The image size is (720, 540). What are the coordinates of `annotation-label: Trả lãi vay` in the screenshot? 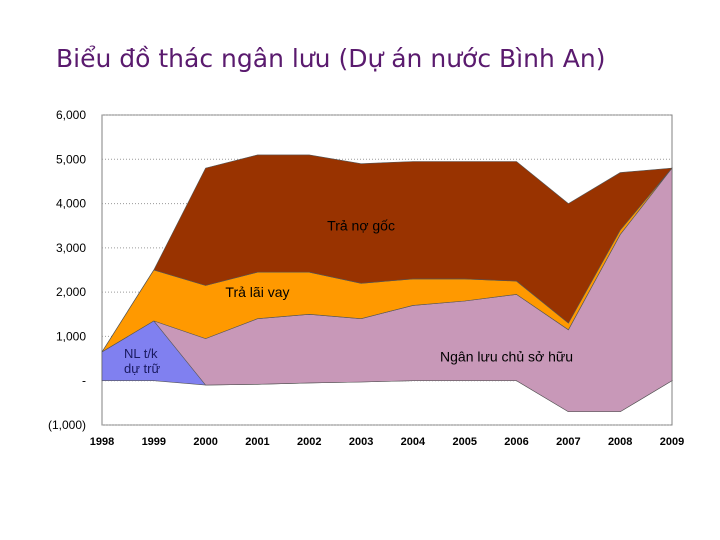 It's located at (257, 292).